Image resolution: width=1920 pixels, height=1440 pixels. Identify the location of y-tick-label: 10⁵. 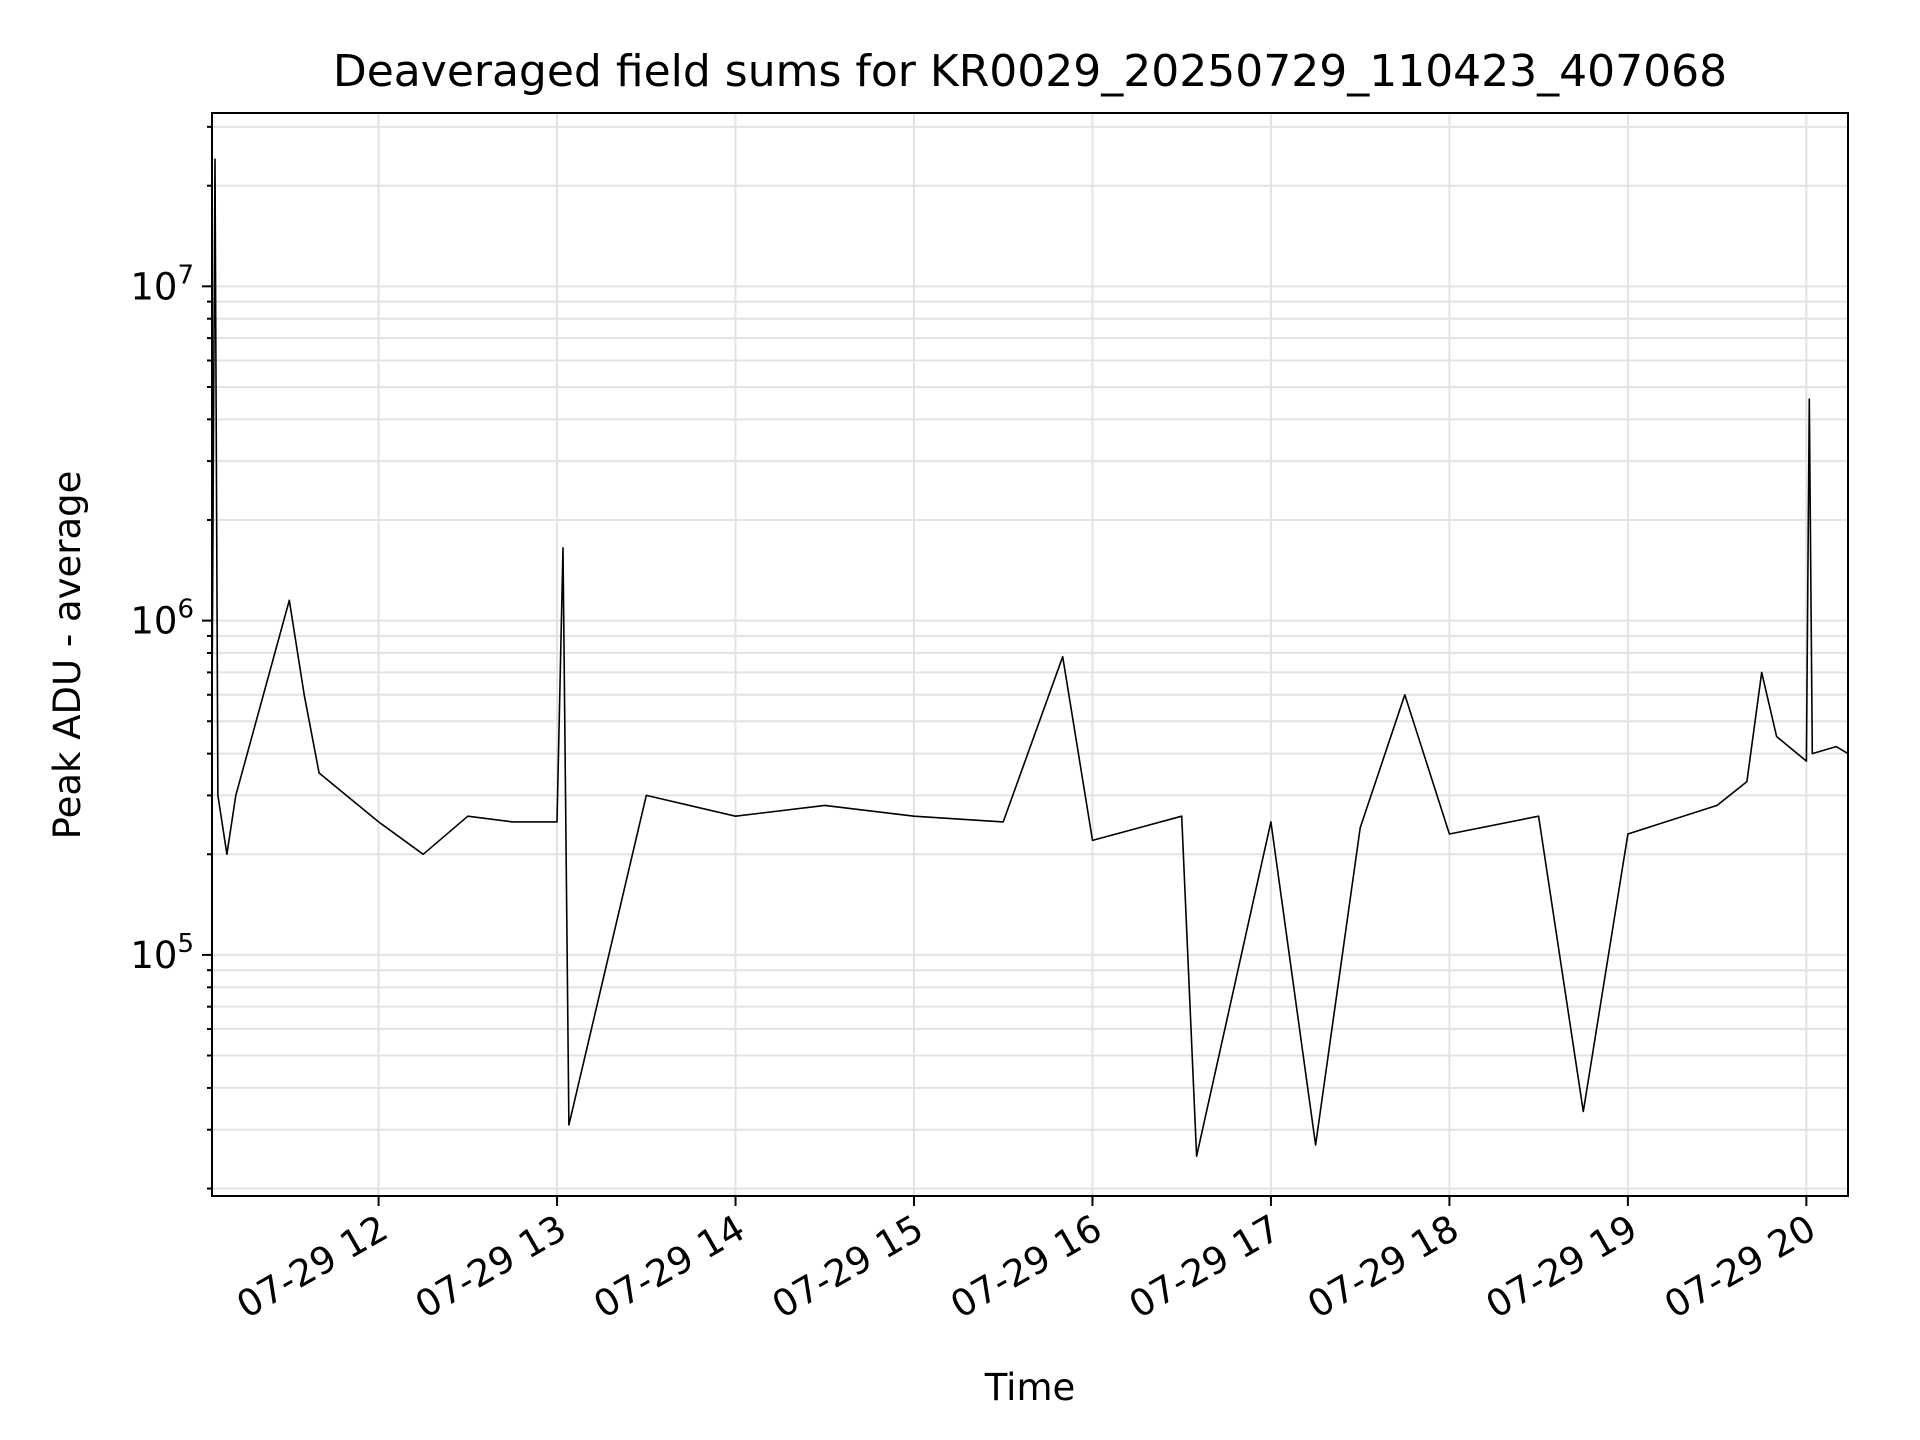
(162, 953).